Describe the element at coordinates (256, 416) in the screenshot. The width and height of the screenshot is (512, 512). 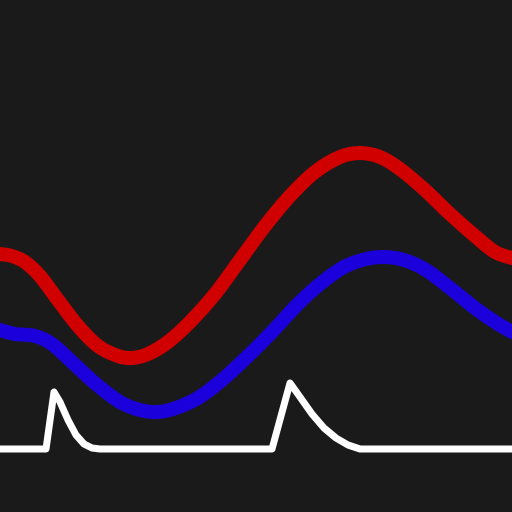
I see `series-line-white` at that location.